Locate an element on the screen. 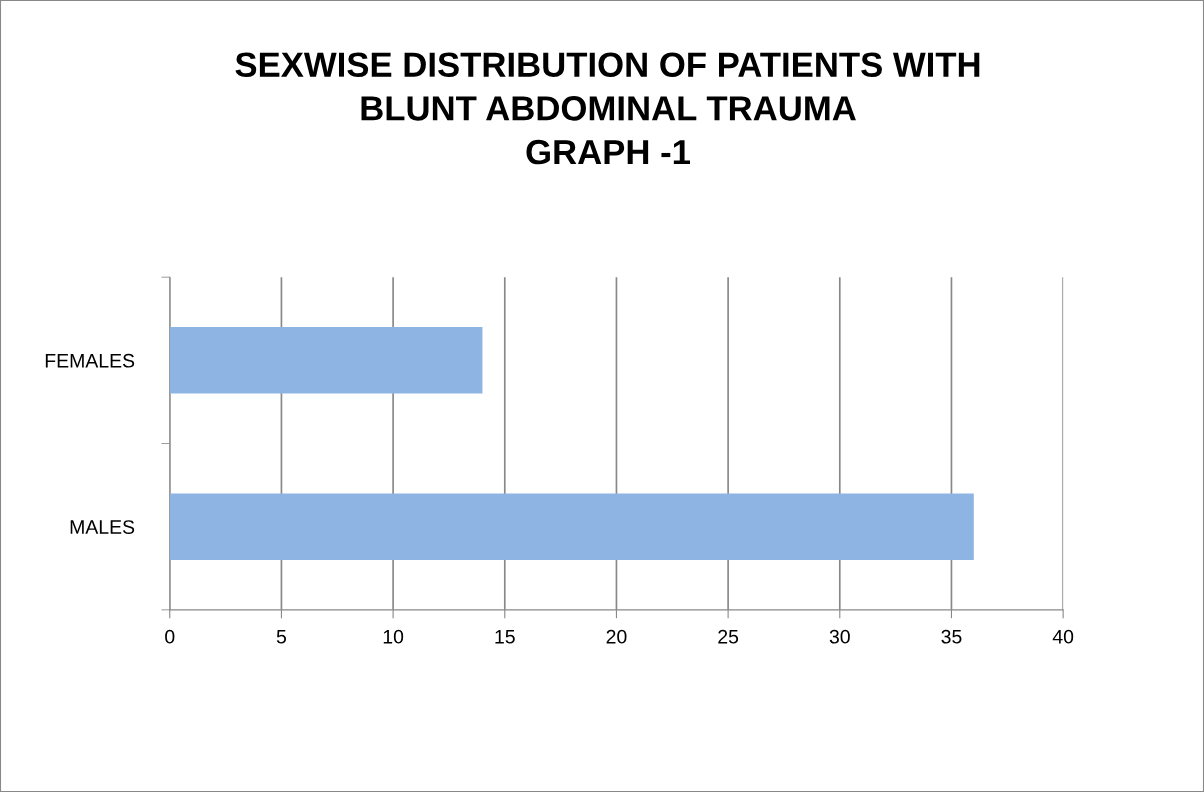 This screenshot has height=792, width=1204. x-tick-label: 35 is located at coordinates (951, 636).